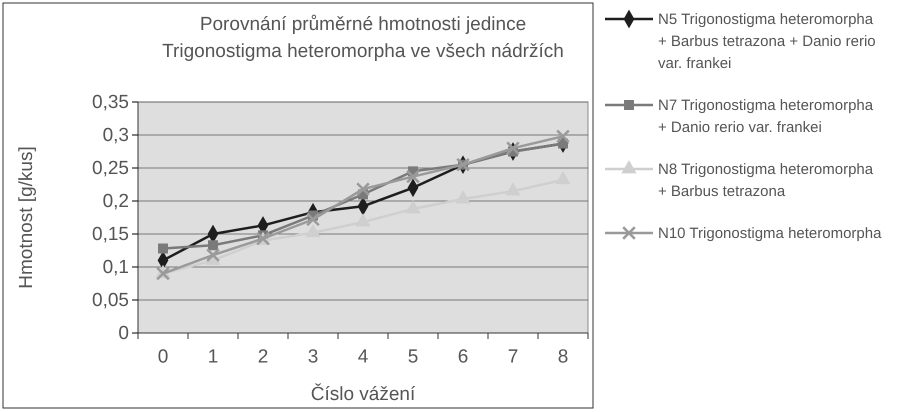 This screenshot has height=412, width=897. I want to click on x-axis-title: Číslo vážení, so click(363, 394).